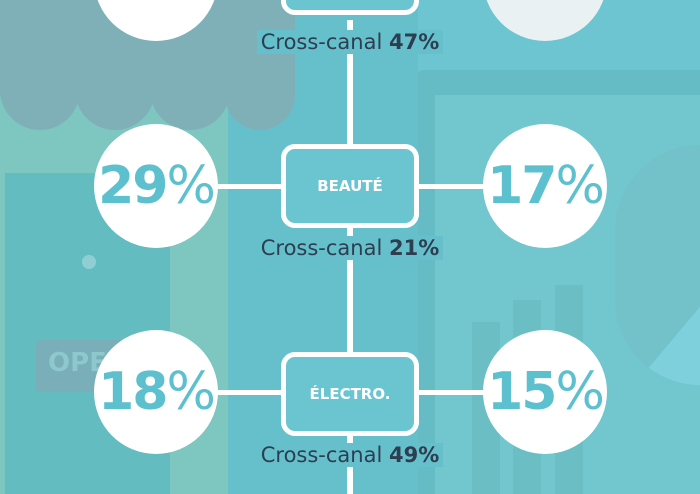 This screenshot has height=494, width=700. What do you see at coordinates (133, 392) in the screenshot?
I see `stat-value: 18` at bounding box center [133, 392].